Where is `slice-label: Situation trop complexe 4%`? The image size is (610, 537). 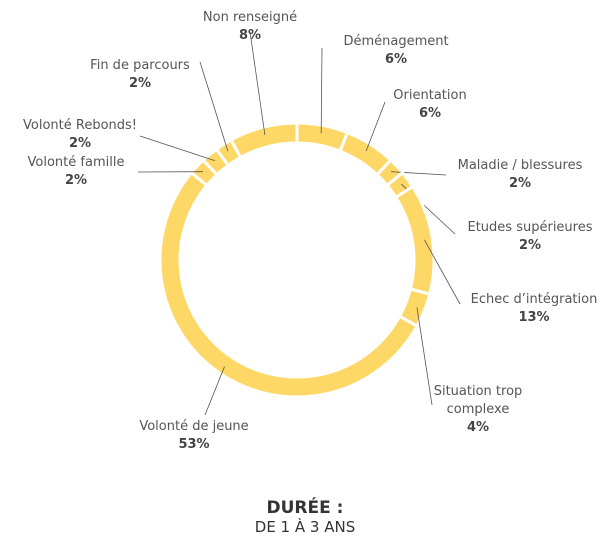 slice-label: Situation trop complexe 4% is located at coordinates (478, 410).